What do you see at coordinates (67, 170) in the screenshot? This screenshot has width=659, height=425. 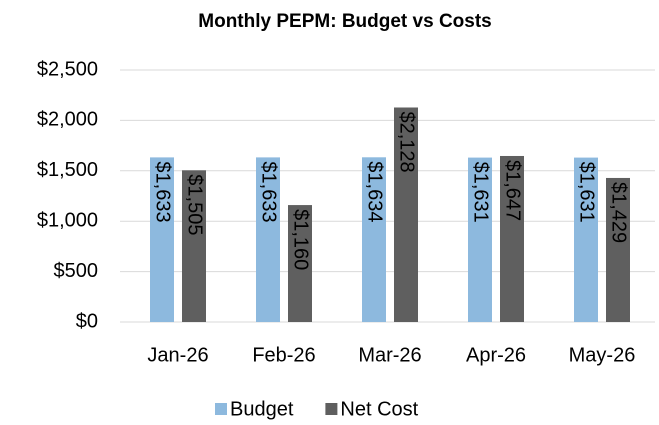 I see `y-tick-label: $1,500` at bounding box center [67, 170].